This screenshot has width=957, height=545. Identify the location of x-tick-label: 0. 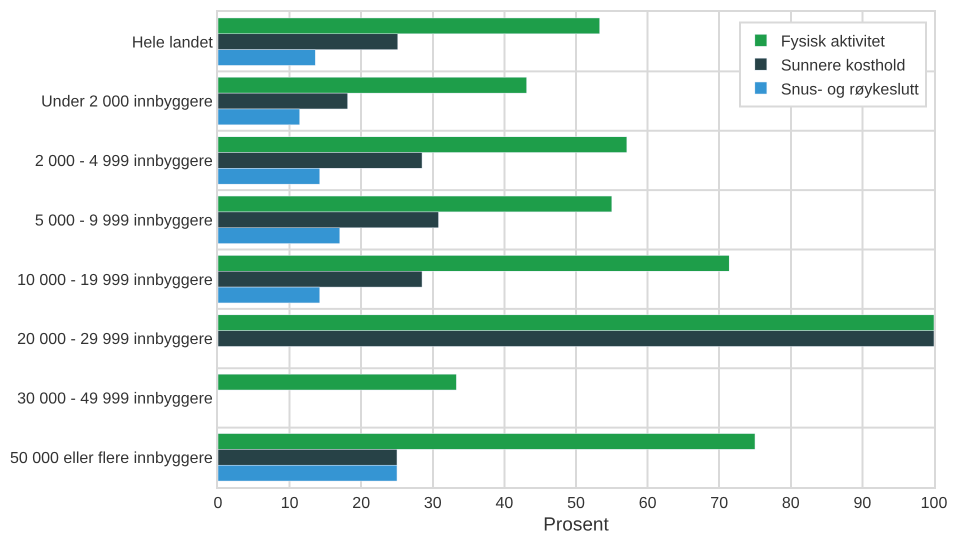
(218, 503).